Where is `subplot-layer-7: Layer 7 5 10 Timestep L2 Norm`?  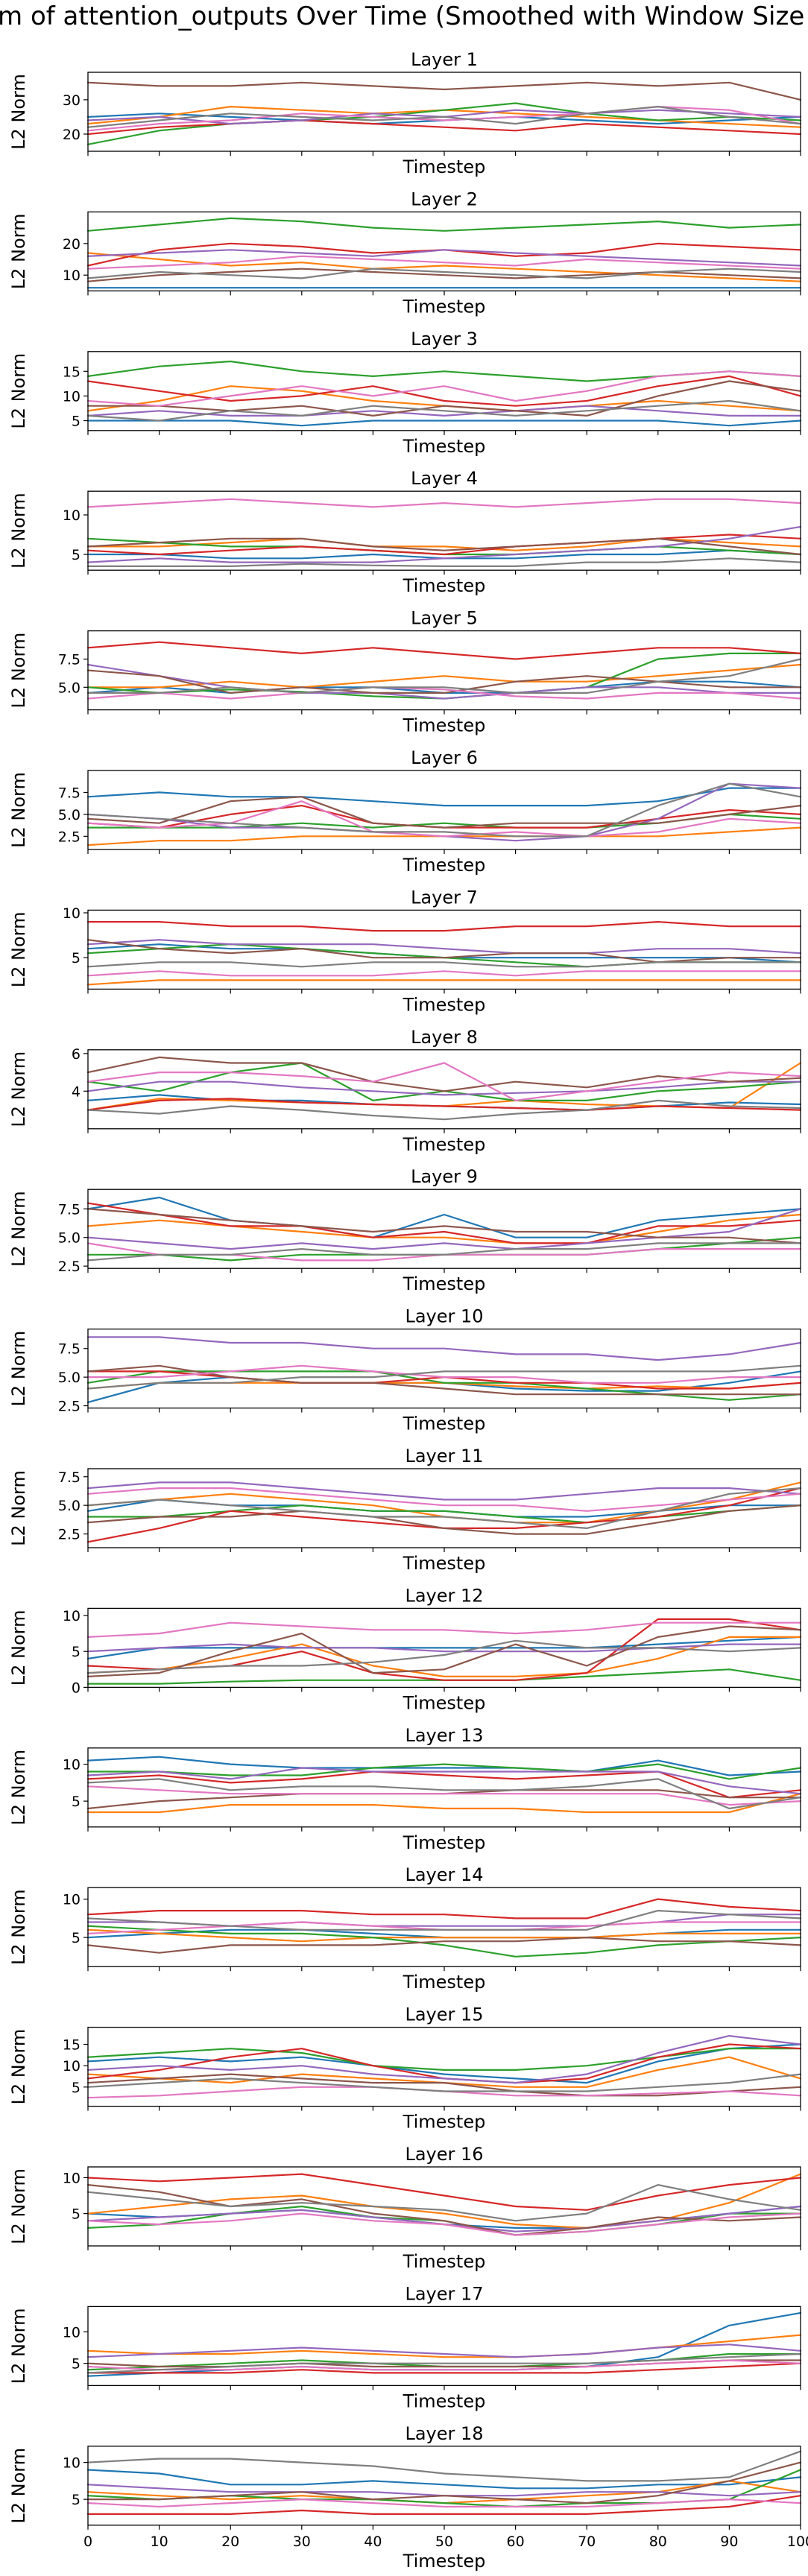
subplot-layer-7: Layer 7 5 10 Timestep L2 Norm is located at coordinates (405, 951).